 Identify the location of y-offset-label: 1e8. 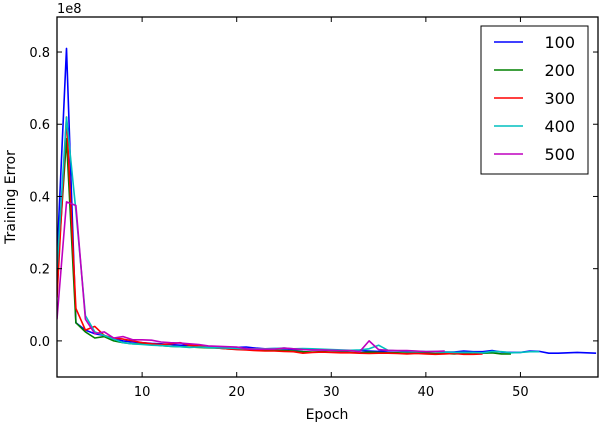
(69, 9).